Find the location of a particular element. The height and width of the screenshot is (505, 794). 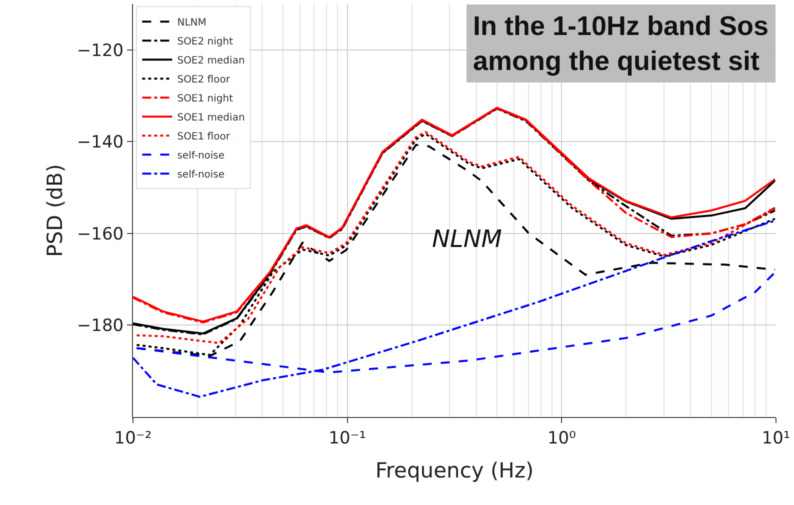

y-axis-title: PSD (dB) is located at coordinates (55, 210).